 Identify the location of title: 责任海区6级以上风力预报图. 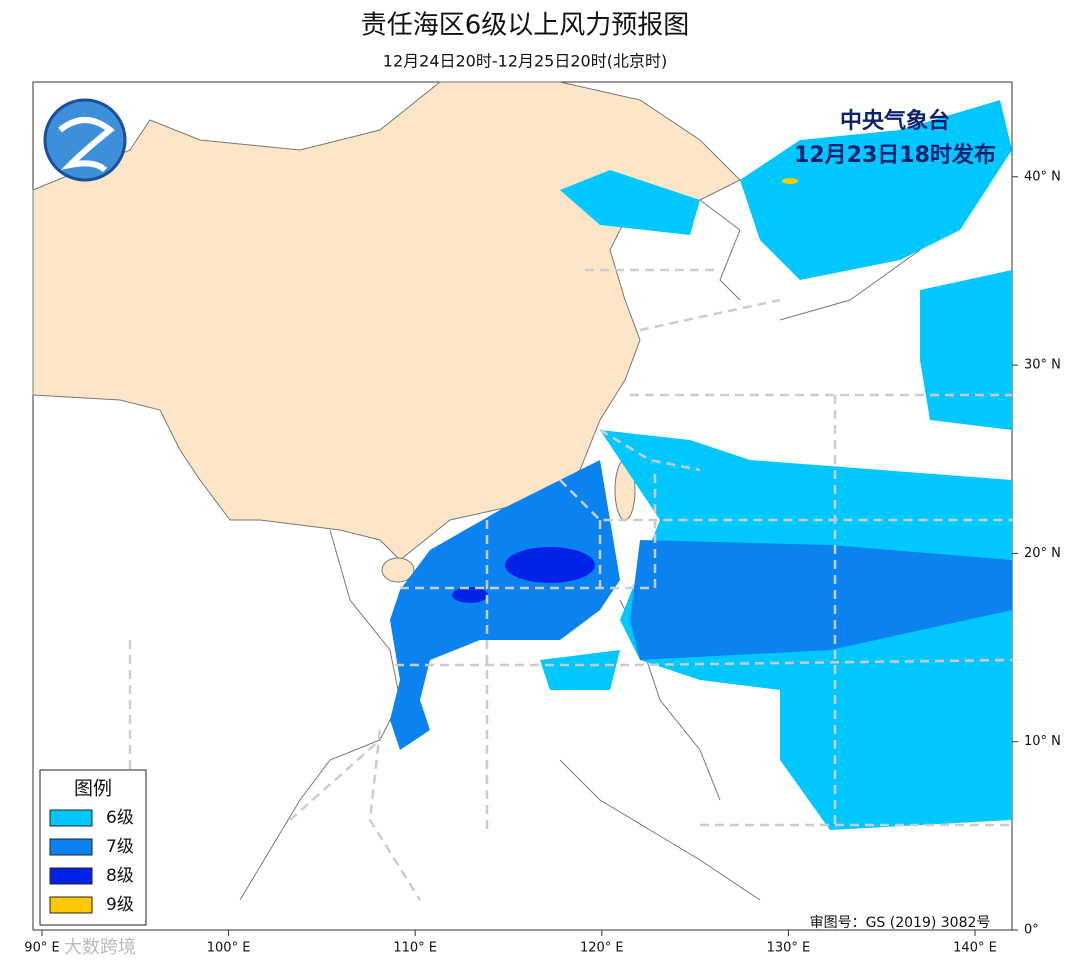
(525, 26).